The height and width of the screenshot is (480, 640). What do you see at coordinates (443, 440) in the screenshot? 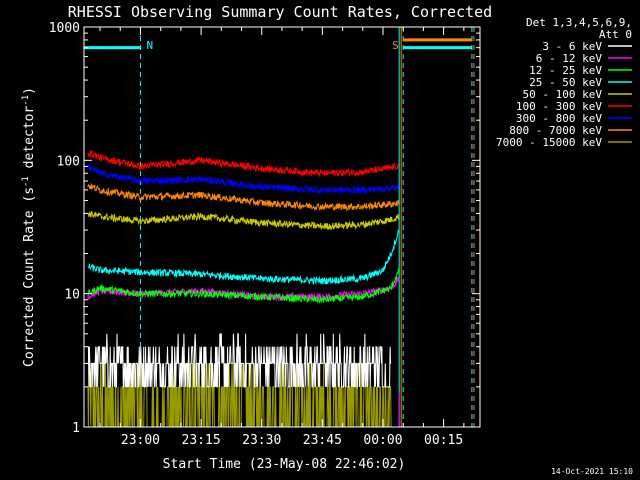
I see `x-tick-label: 00:15` at bounding box center [443, 440].